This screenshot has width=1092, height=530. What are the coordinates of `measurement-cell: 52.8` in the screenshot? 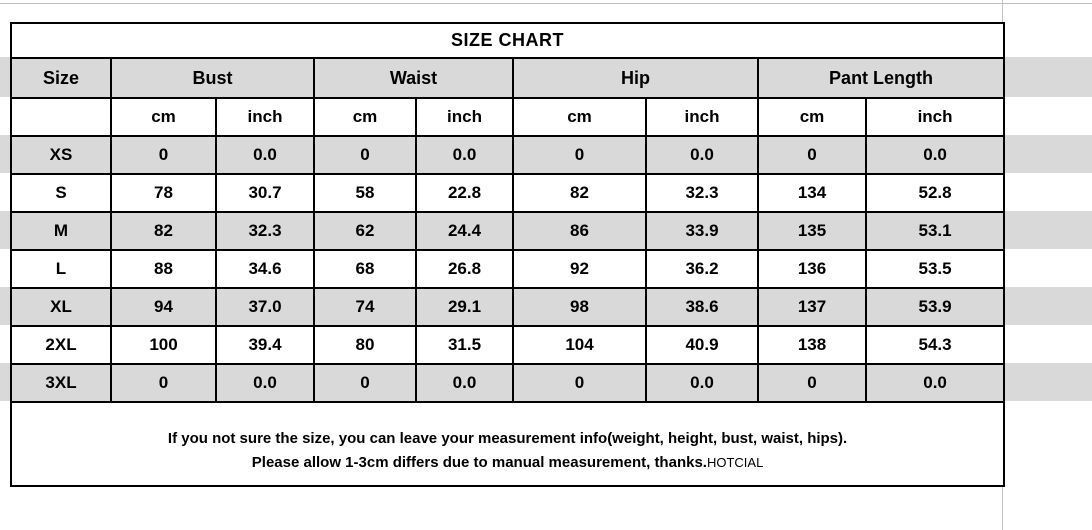 It's located at (936, 194).